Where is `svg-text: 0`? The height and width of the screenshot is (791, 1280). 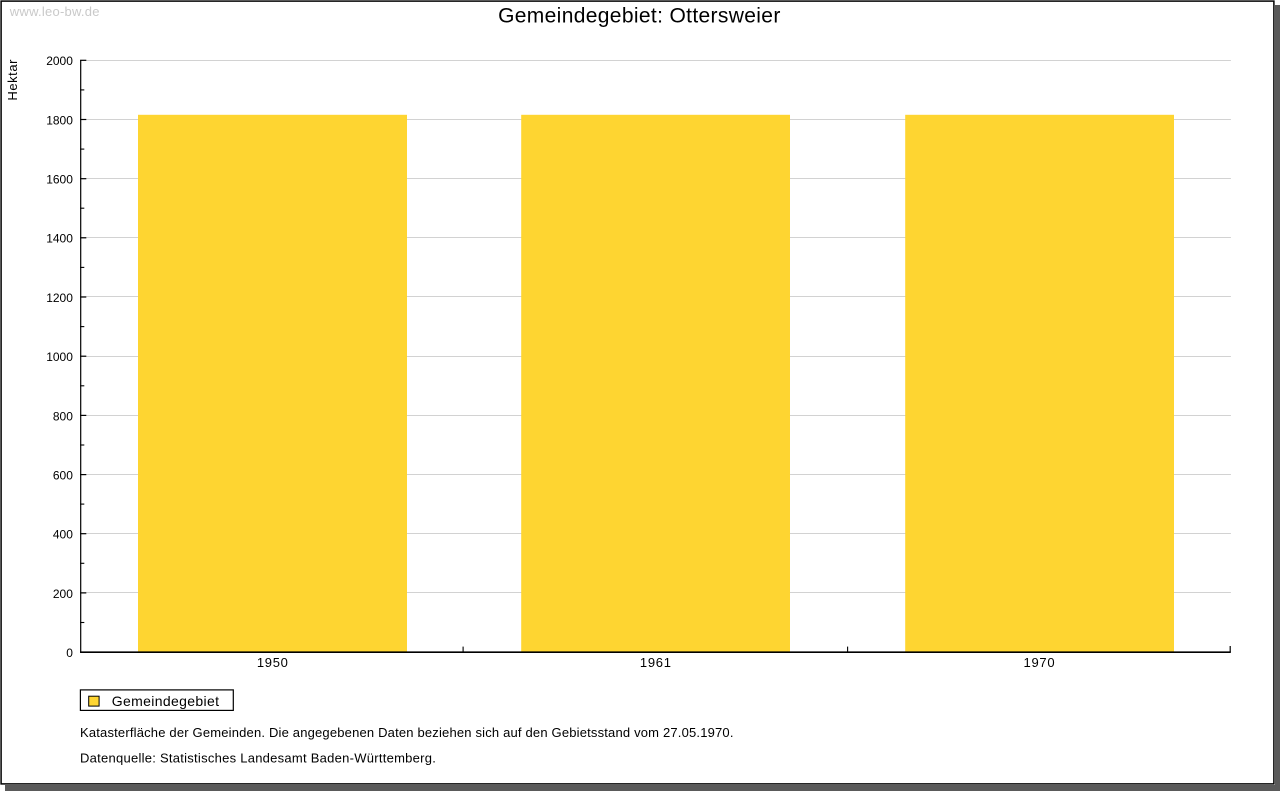
svg-text: 0 is located at coordinates (69, 653).